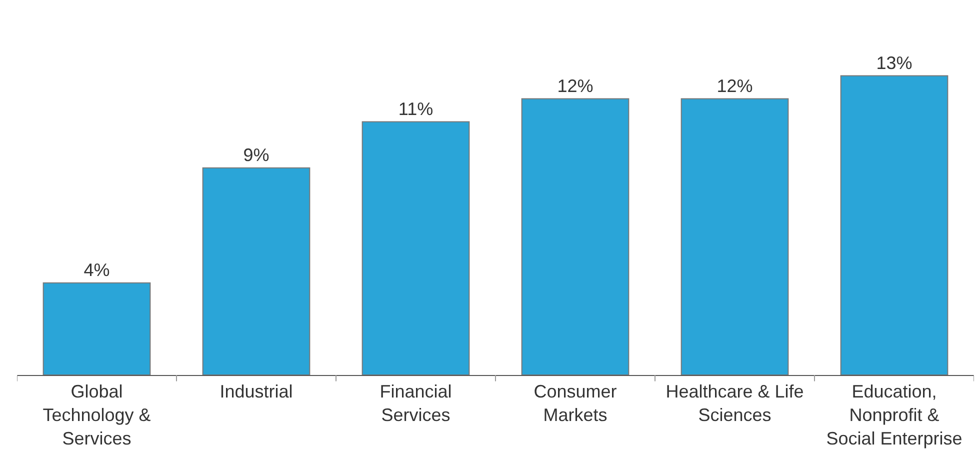  I want to click on x-tick-label: Consumer Markets, so click(575, 403).